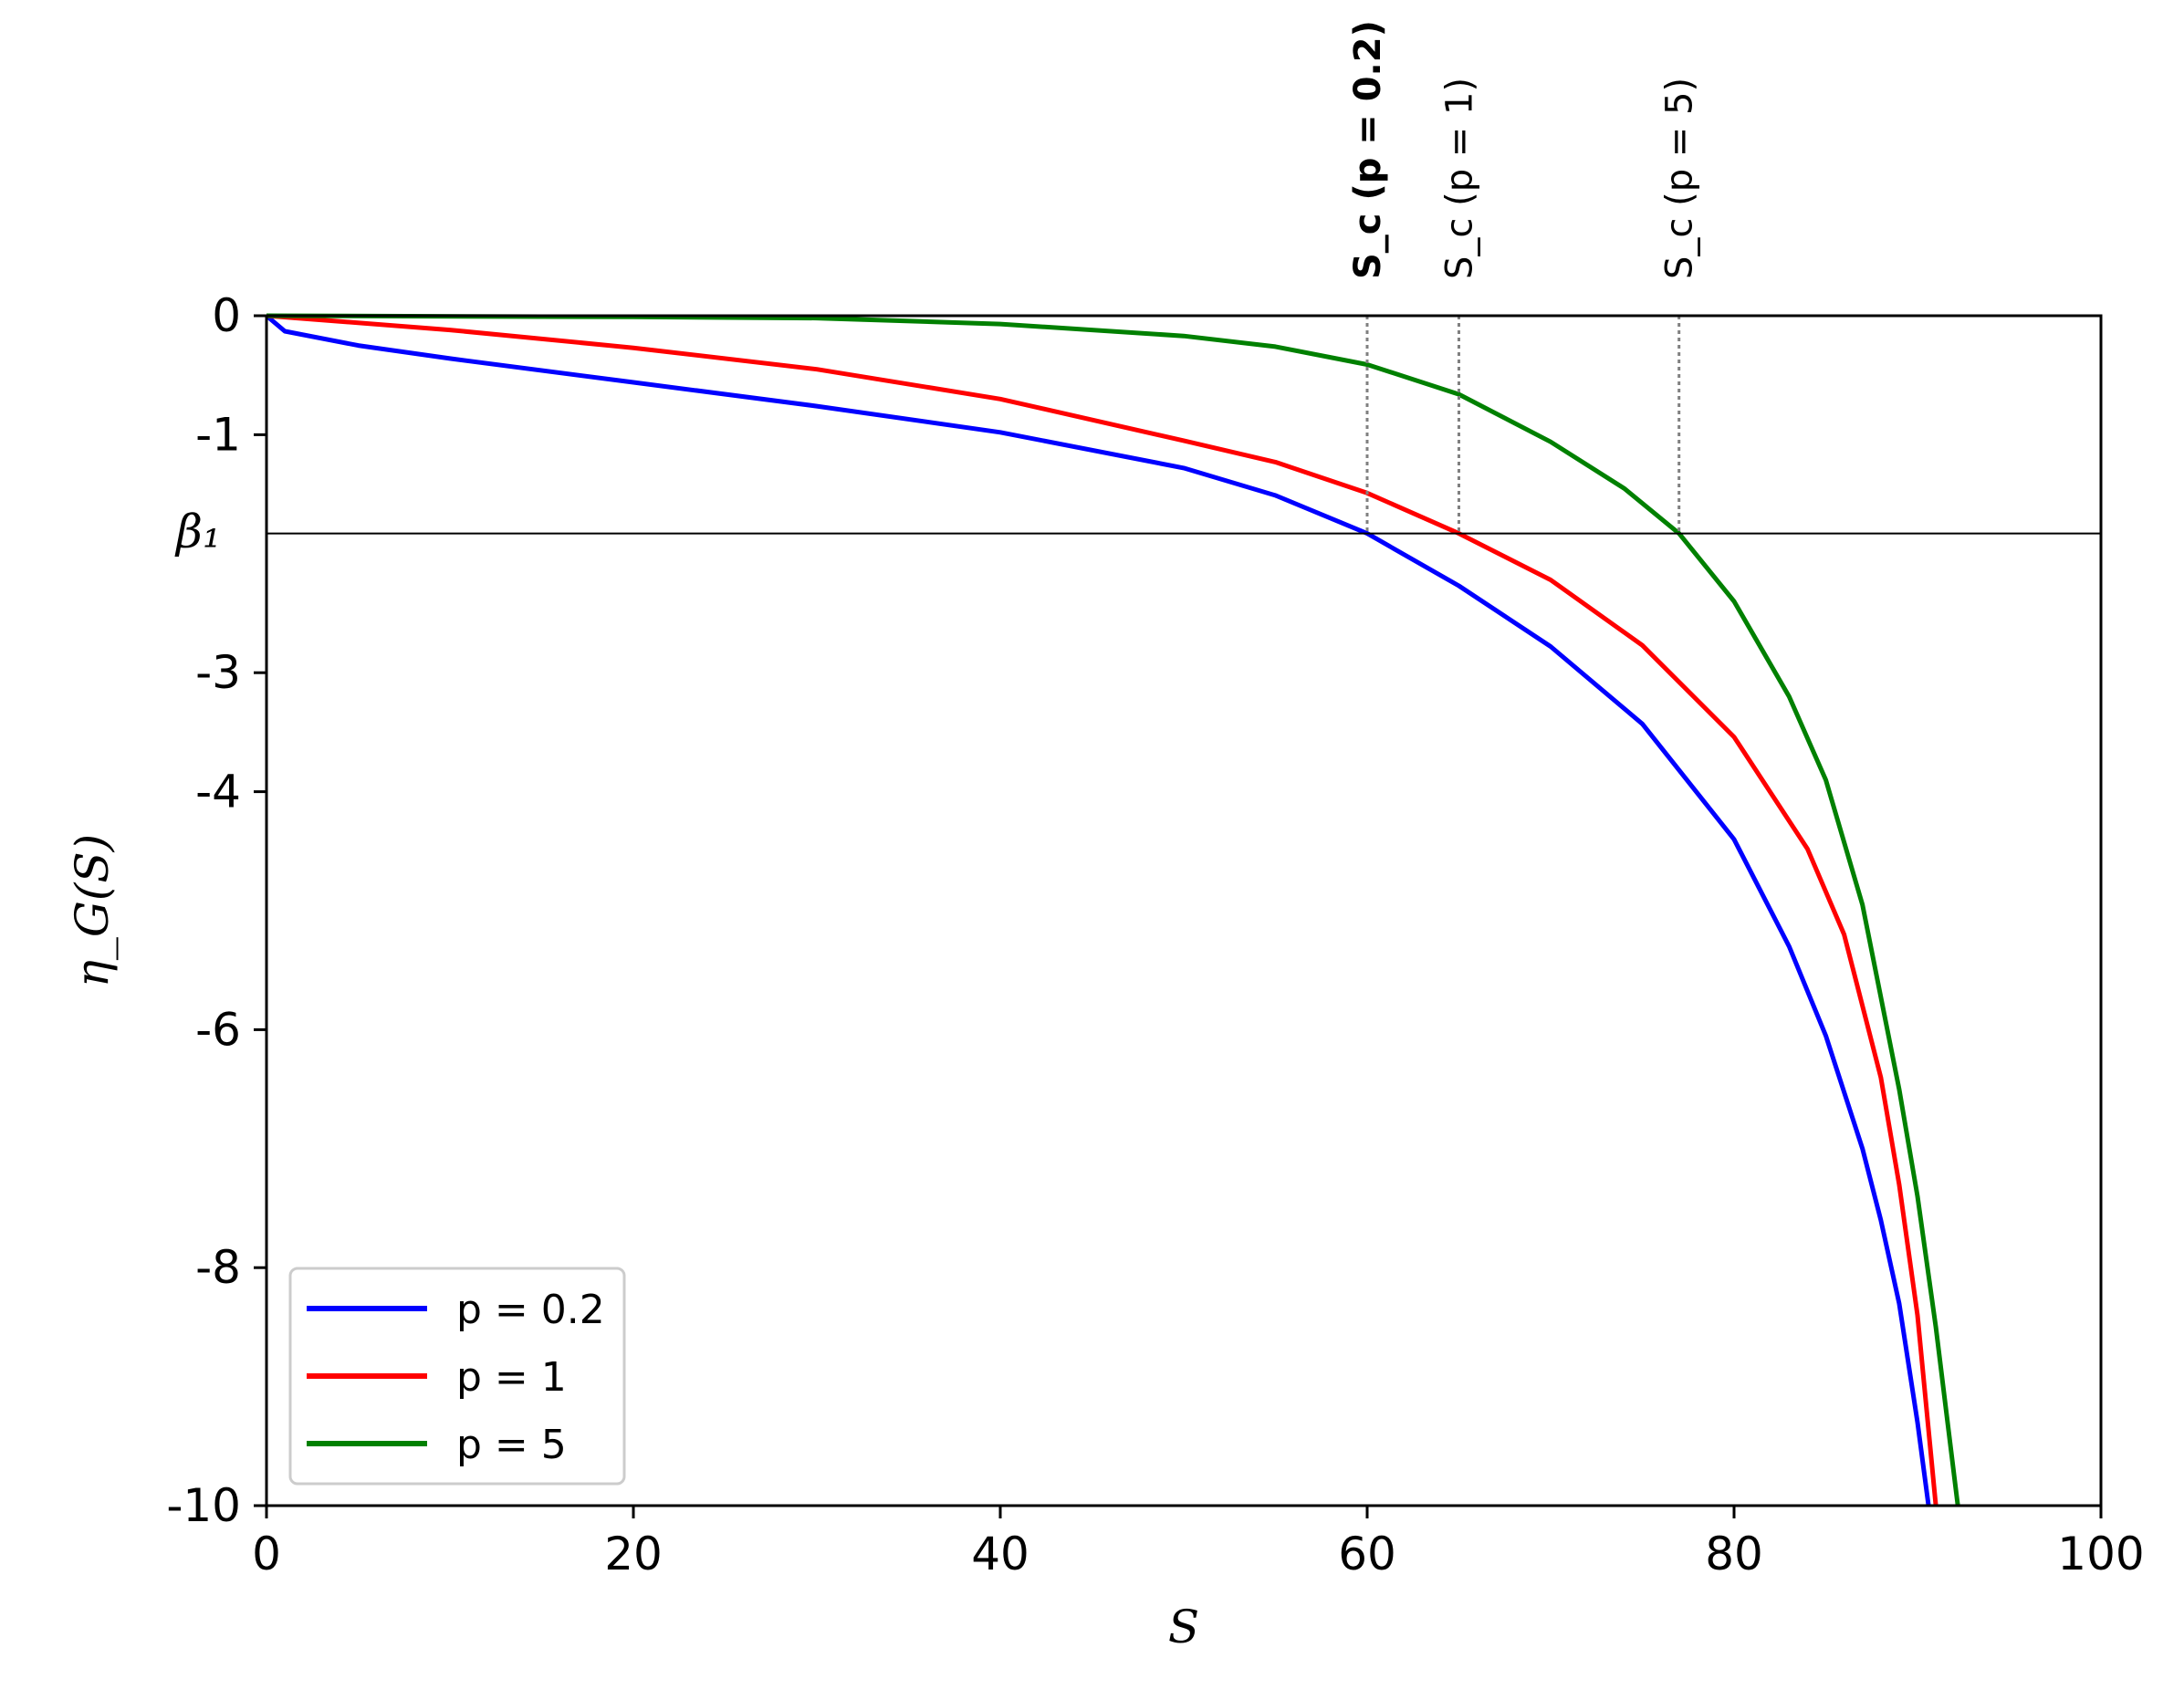 The image size is (2184, 1700). Describe the element at coordinates (93, 910) in the screenshot. I see `y-axis-label: η_G(S)` at that location.